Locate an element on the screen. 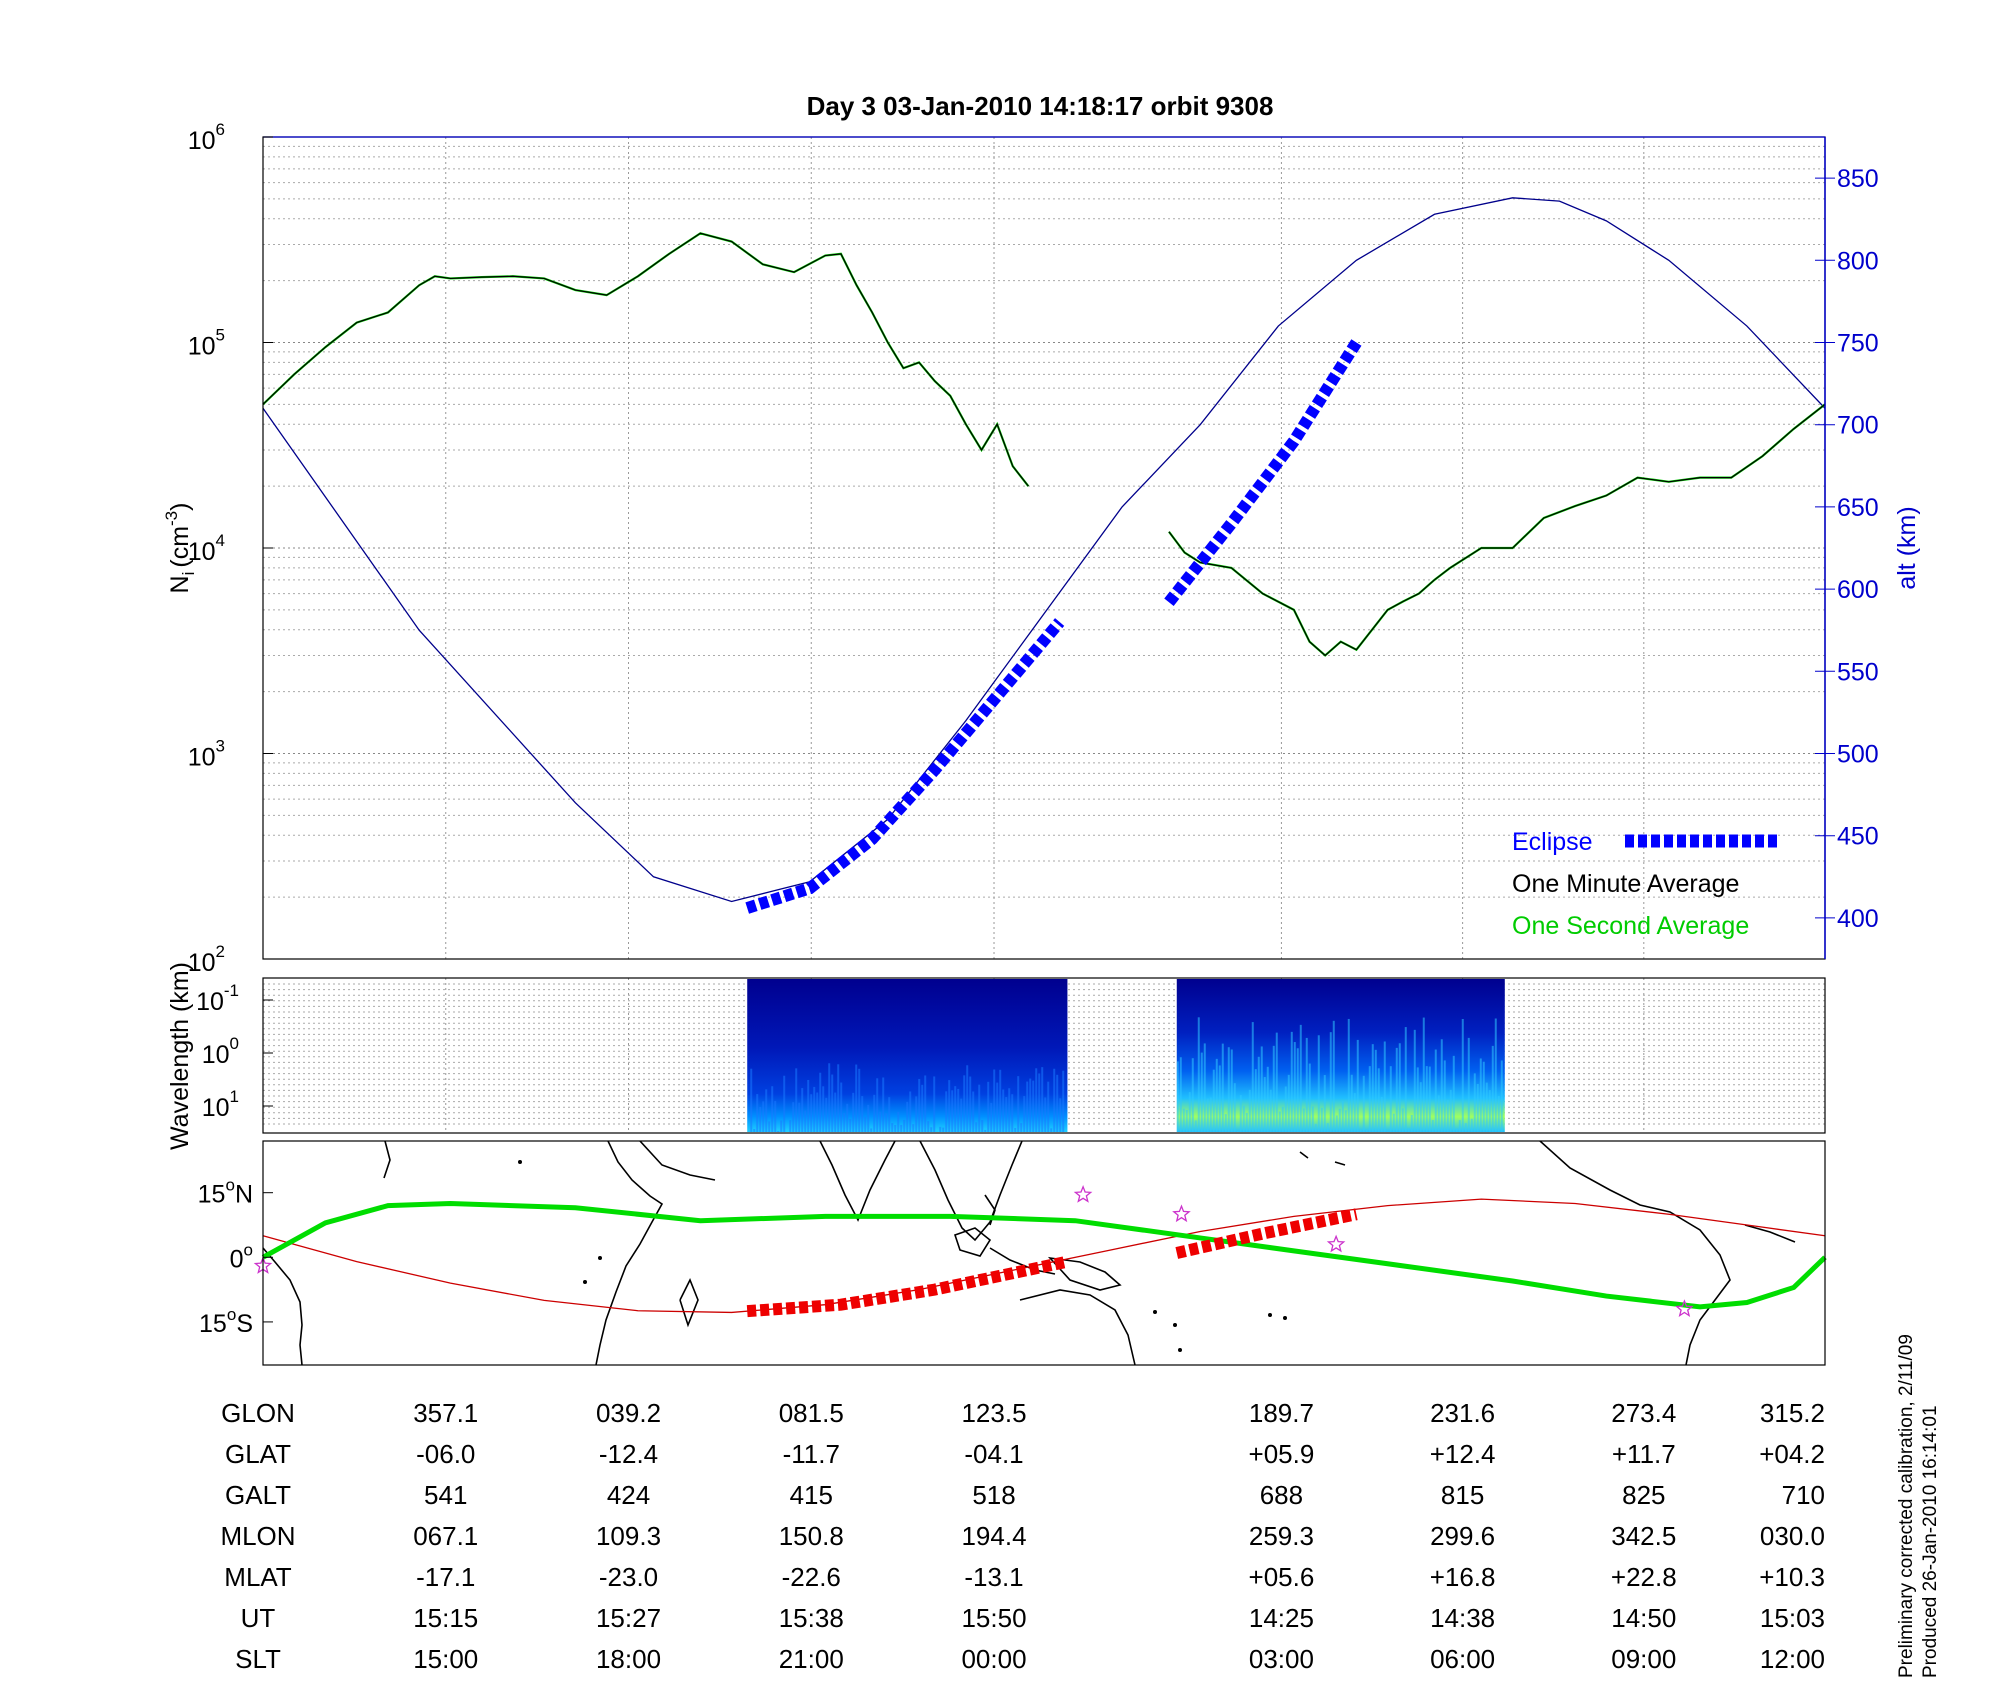 This screenshot has width=2000, height=1700. legend-minute-label: One Minute Average is located at coordinates (1625, 884).